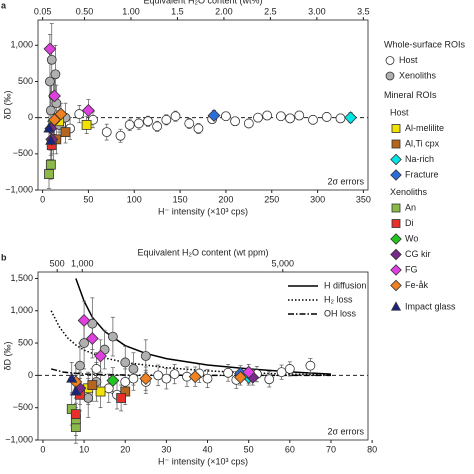 Image resolution: width=474 pixels, height=474 pixels. What do you see at coordinates (84, 449) in the screenshot?
I see `x-tick-label: 10` at bounding box center [84, 449].